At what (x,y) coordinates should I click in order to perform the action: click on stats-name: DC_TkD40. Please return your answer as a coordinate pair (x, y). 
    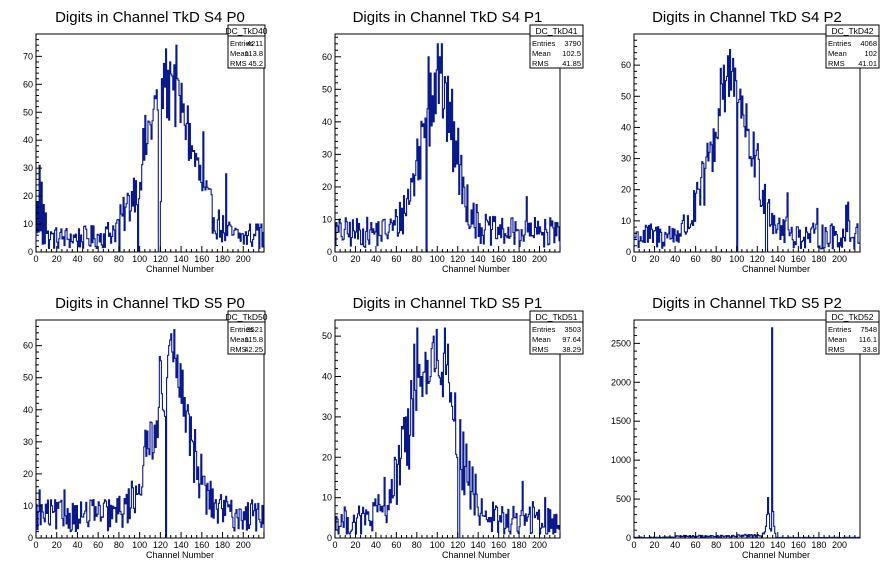
    Looking at the image, I should click on (246, 31).